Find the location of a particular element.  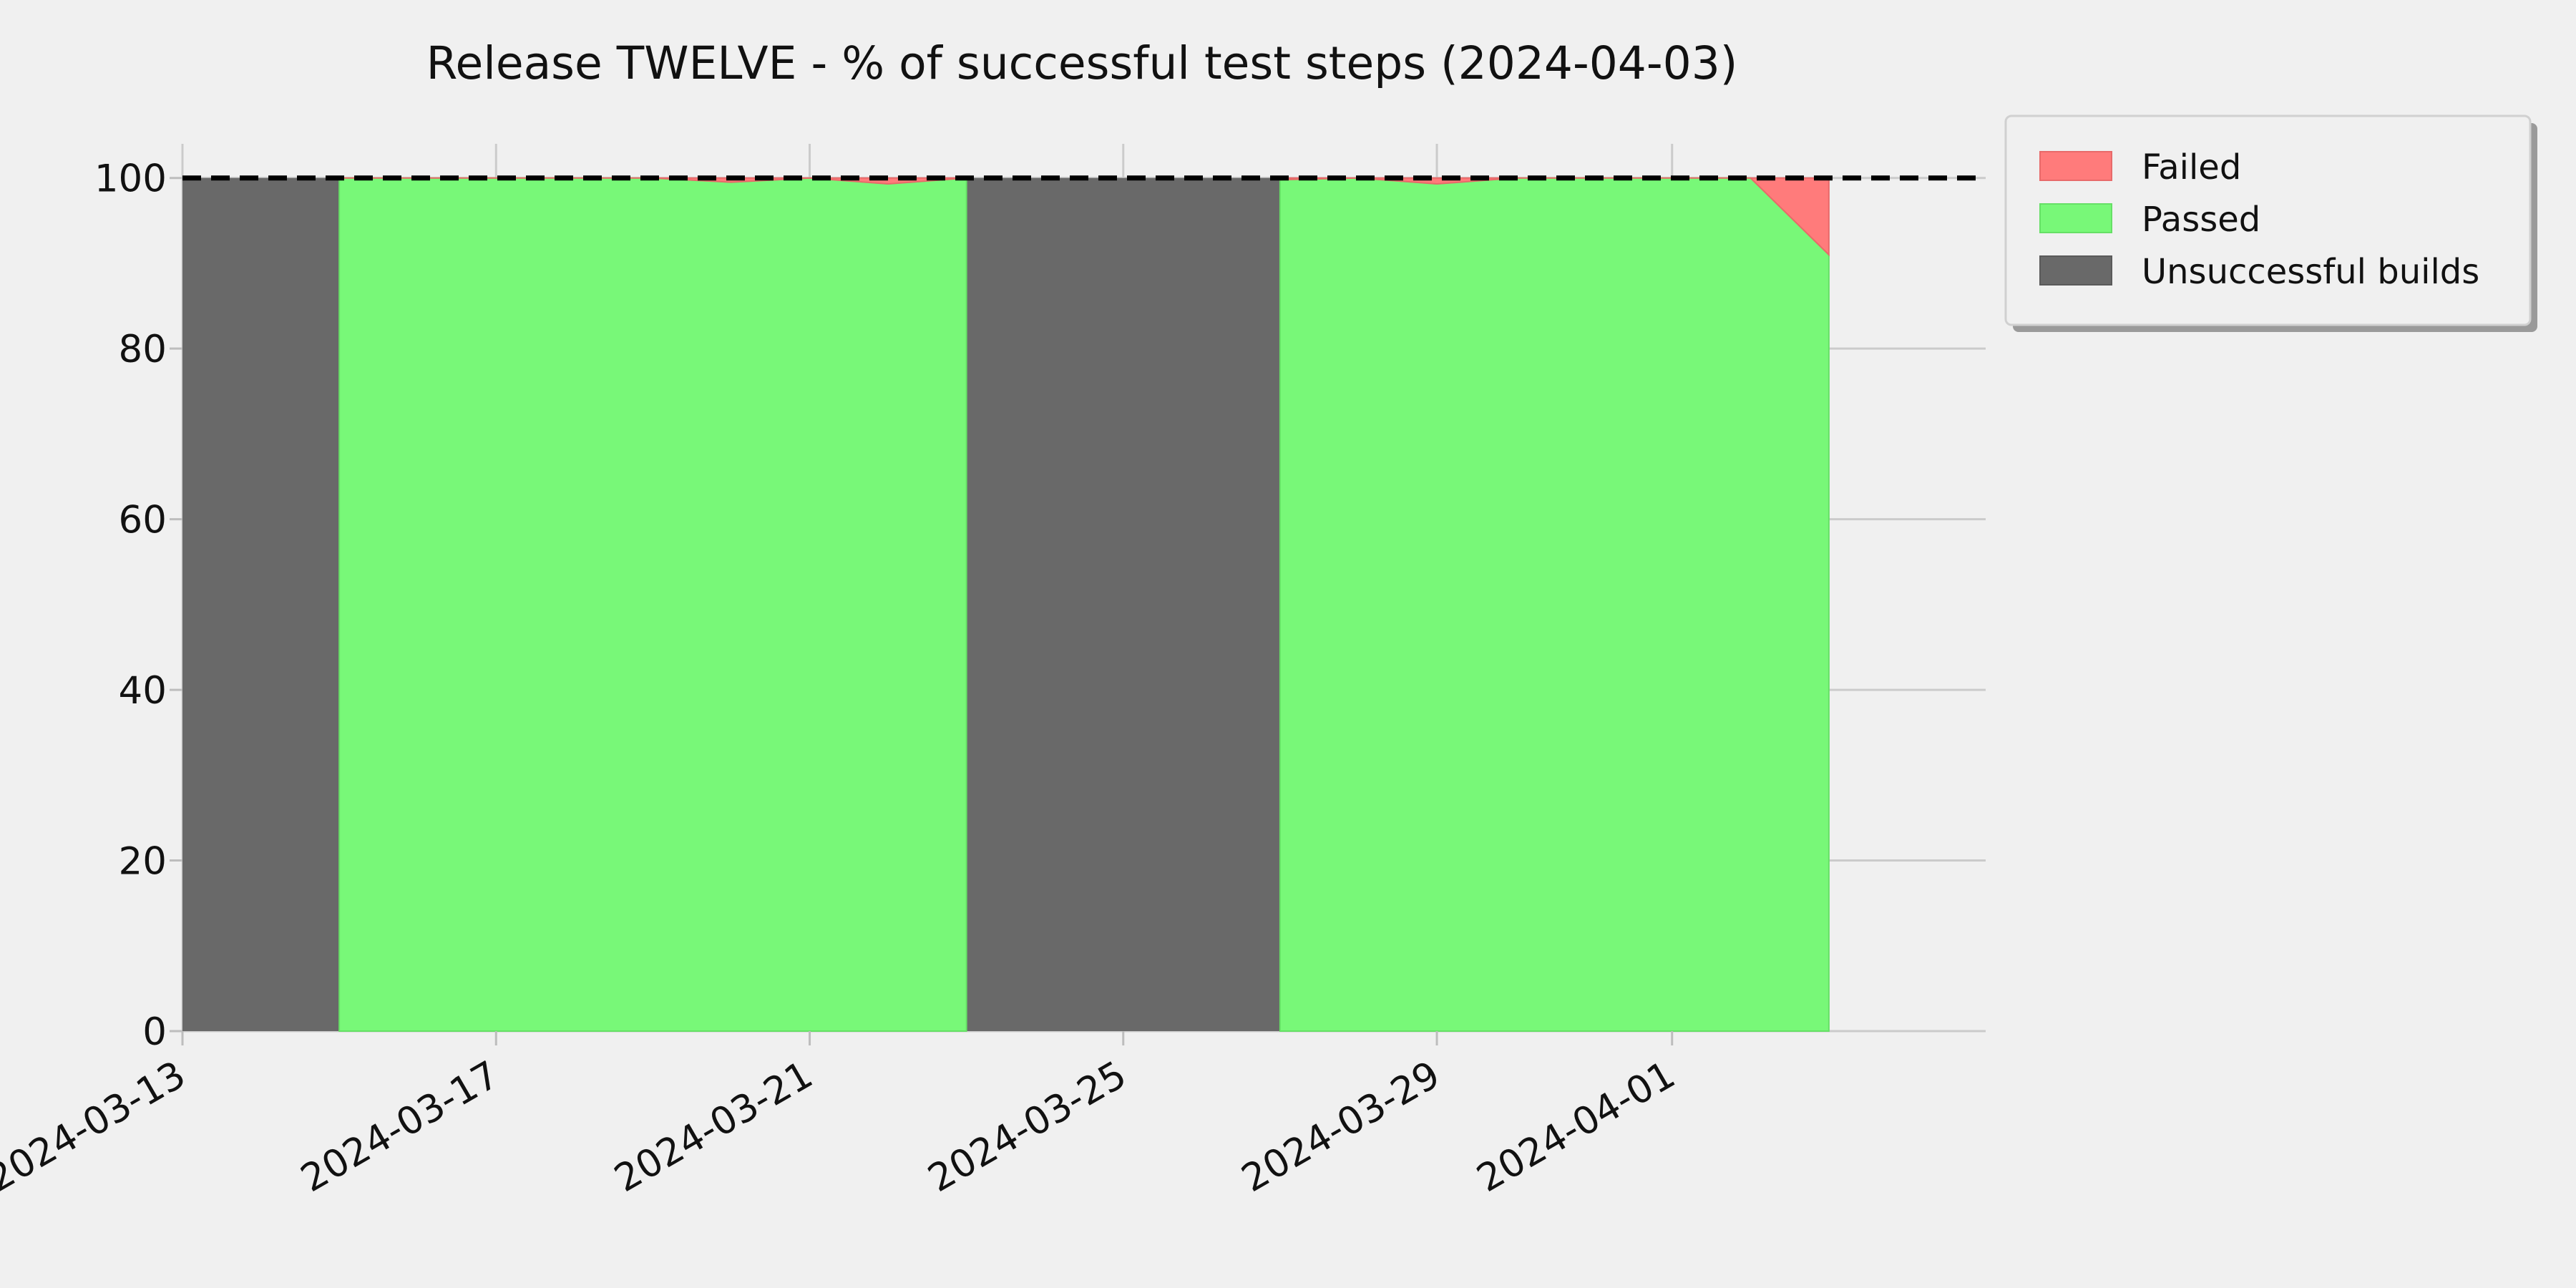

legend-label-failed: Failed is located at coordinates (2191, 167).